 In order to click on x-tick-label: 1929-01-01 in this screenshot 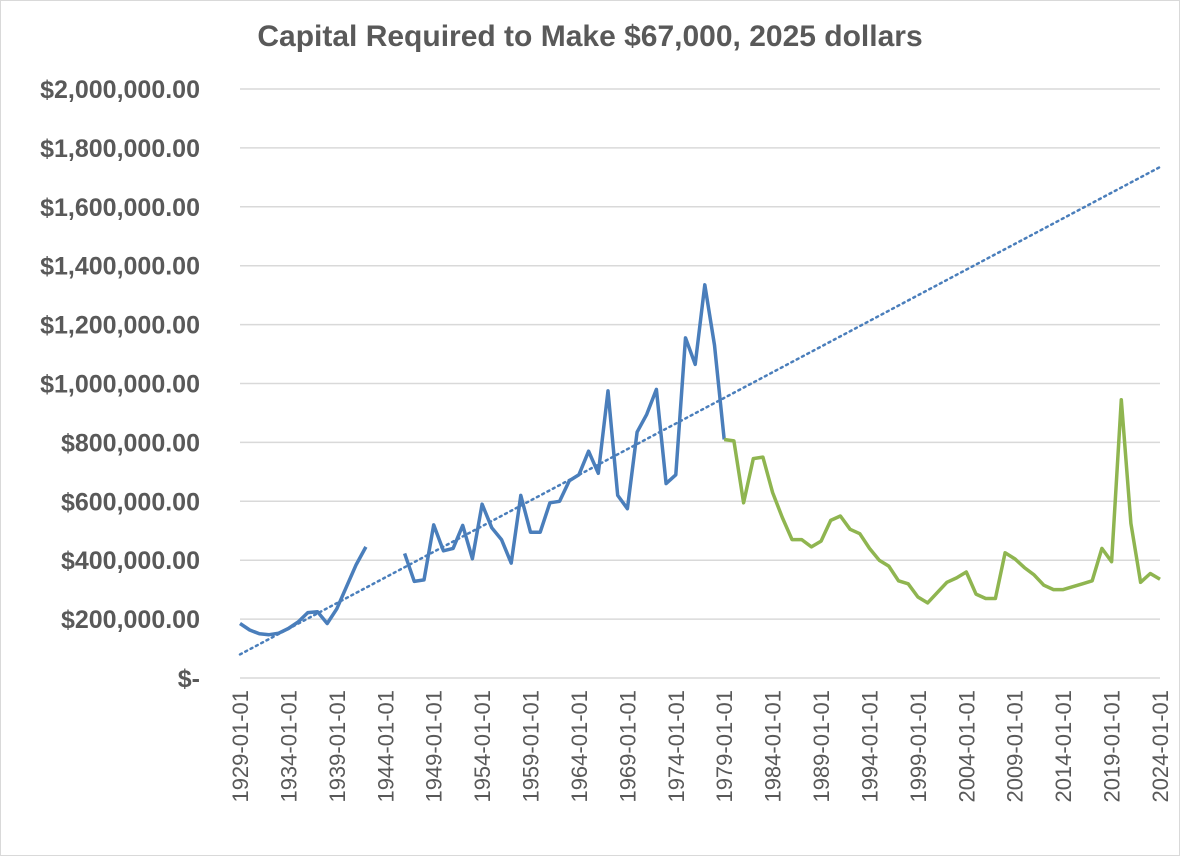, I will do `click(240, 746)`.